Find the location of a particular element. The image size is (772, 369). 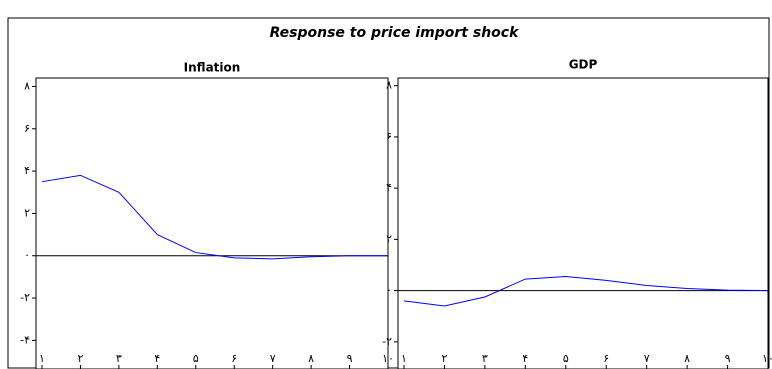

y-tick-label: -۴ is located at coordinates (25, 339).